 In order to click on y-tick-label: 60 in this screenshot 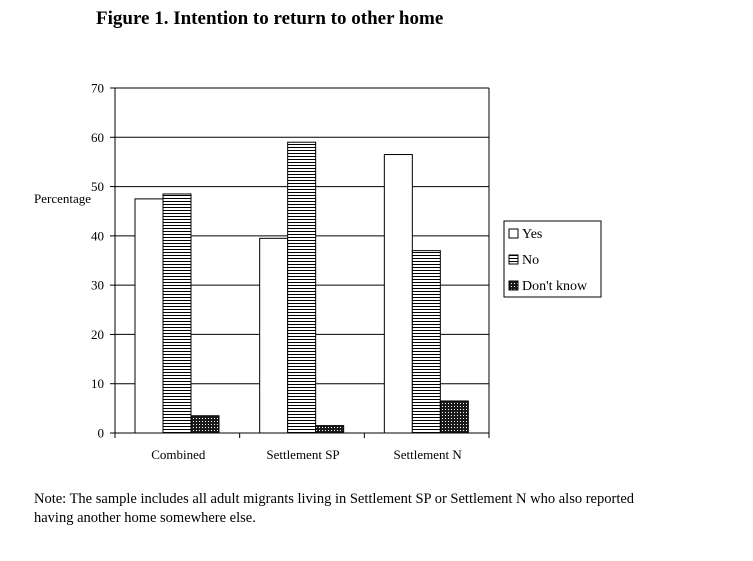, I will do `click(97, 137)`.